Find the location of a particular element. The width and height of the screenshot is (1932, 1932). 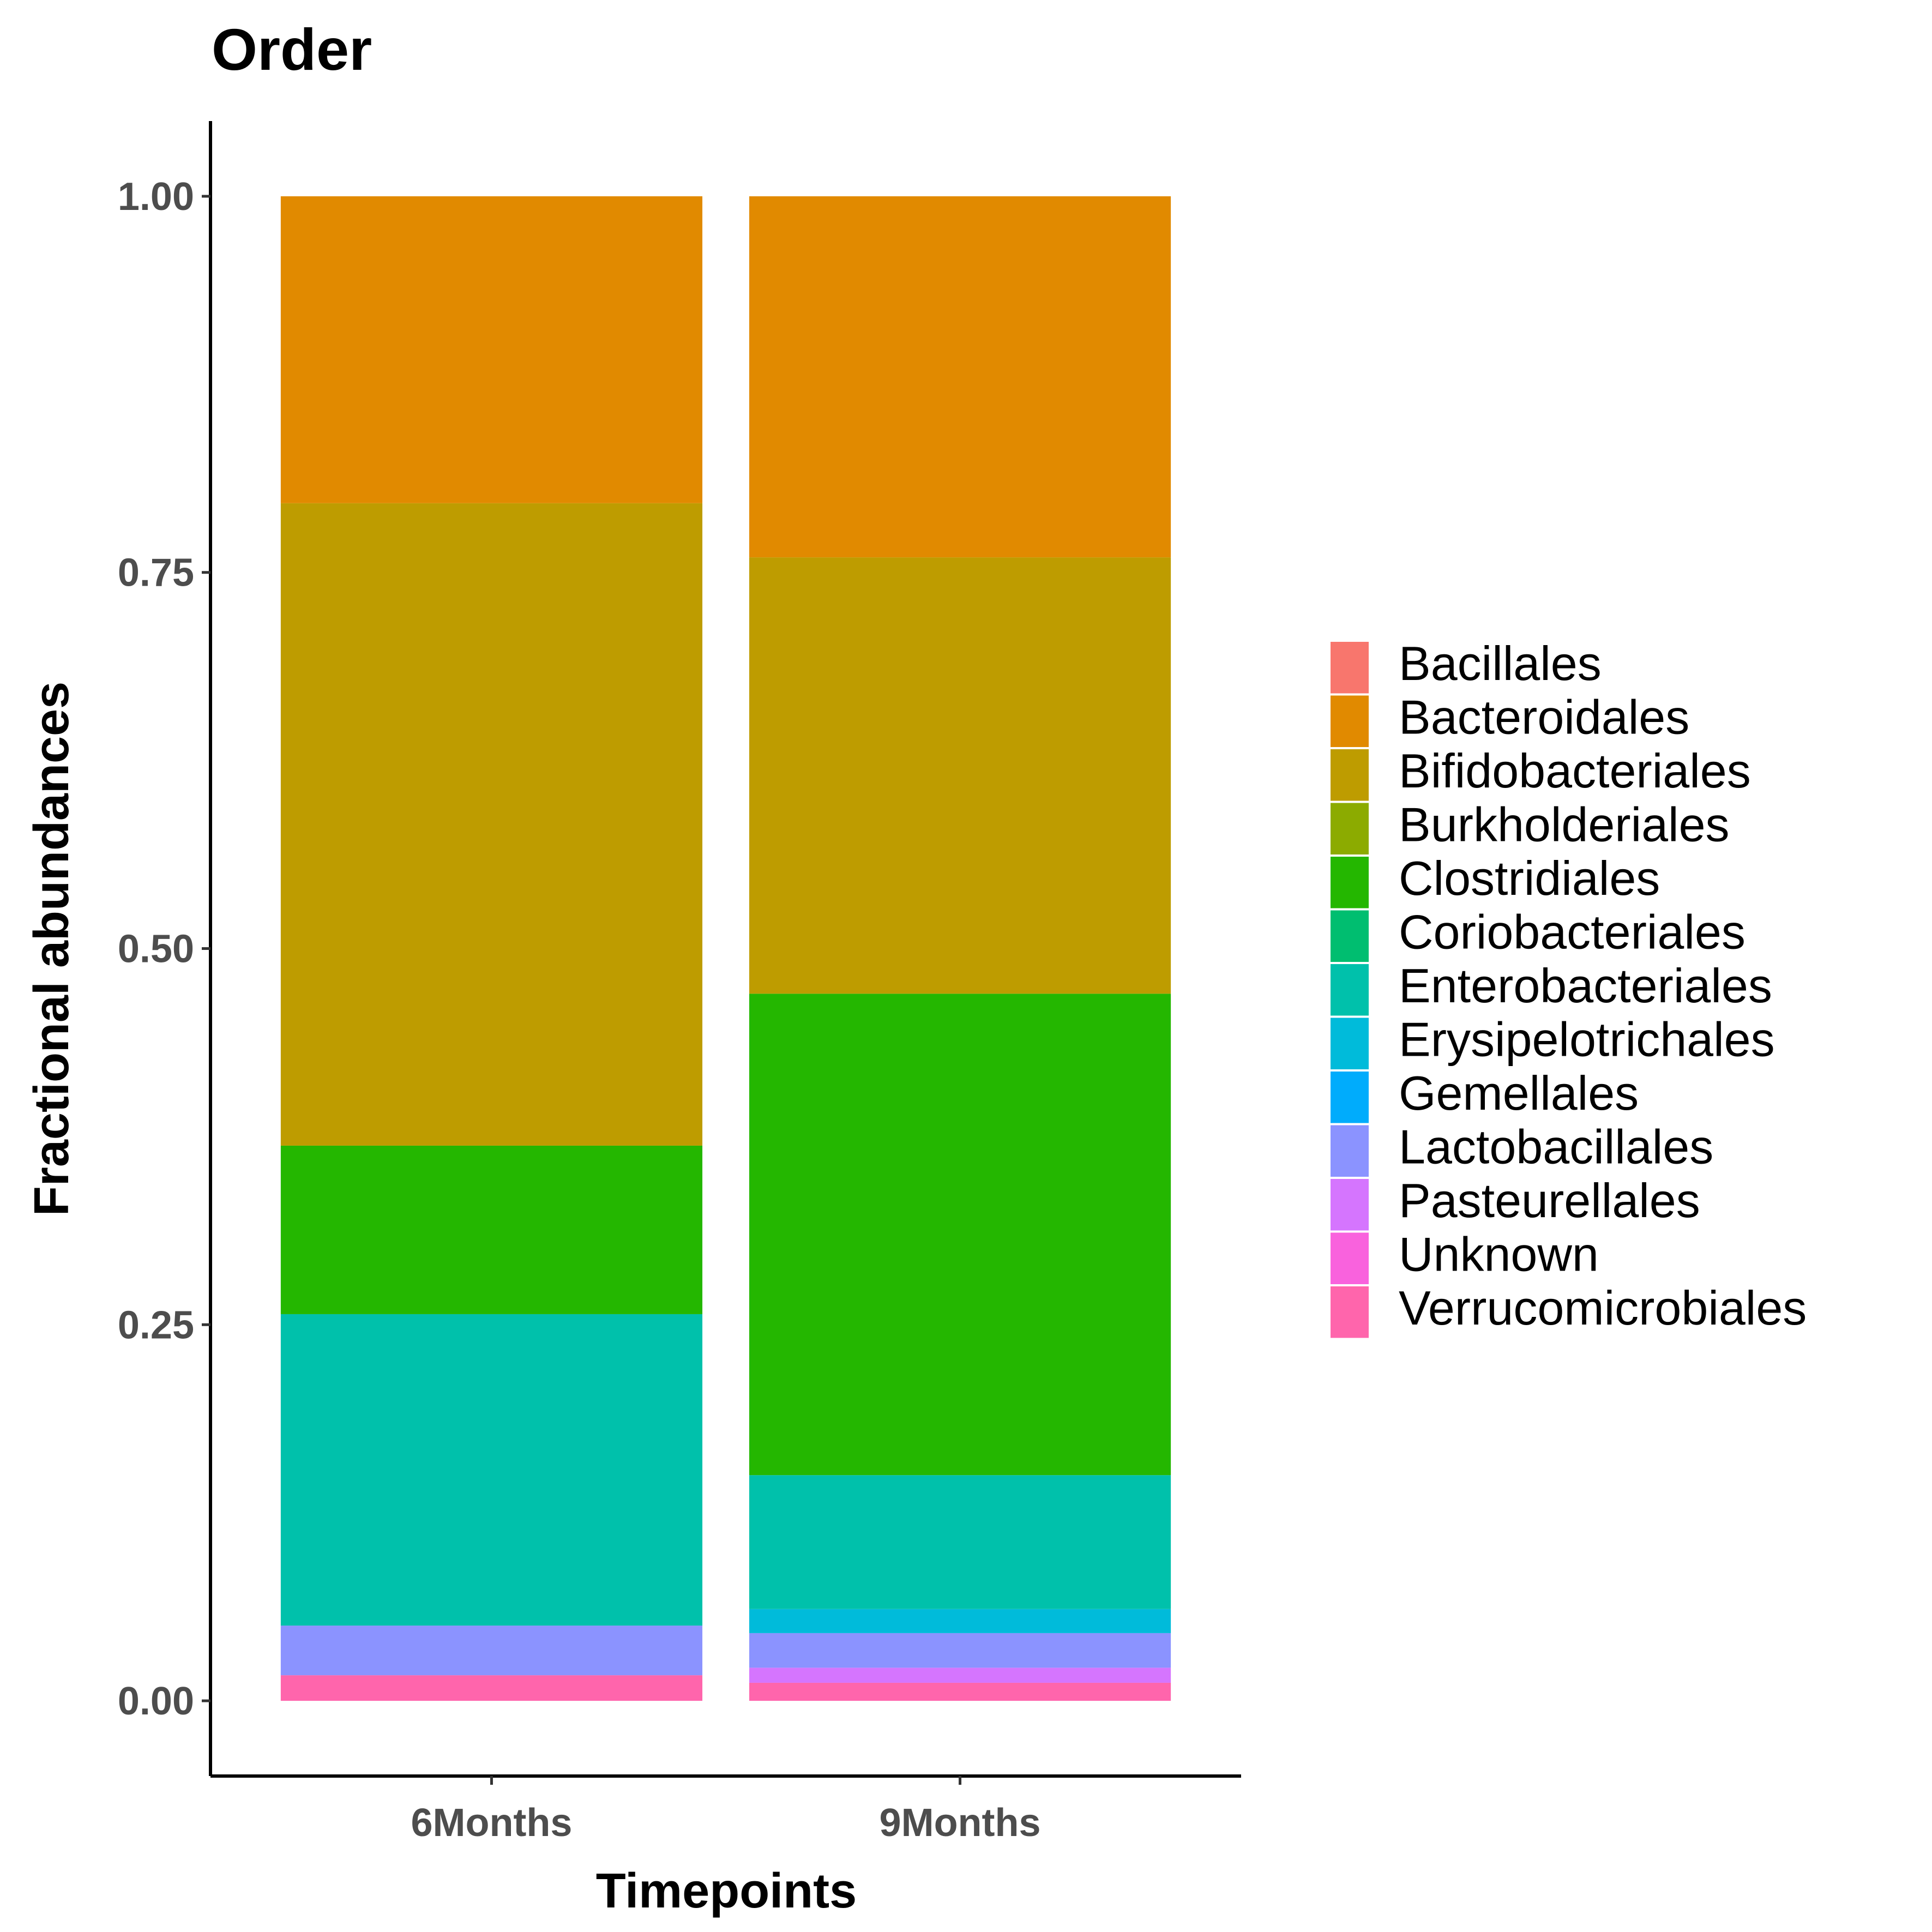

legend-label: Lactobacillales is located at coordinates (1556, 1147).